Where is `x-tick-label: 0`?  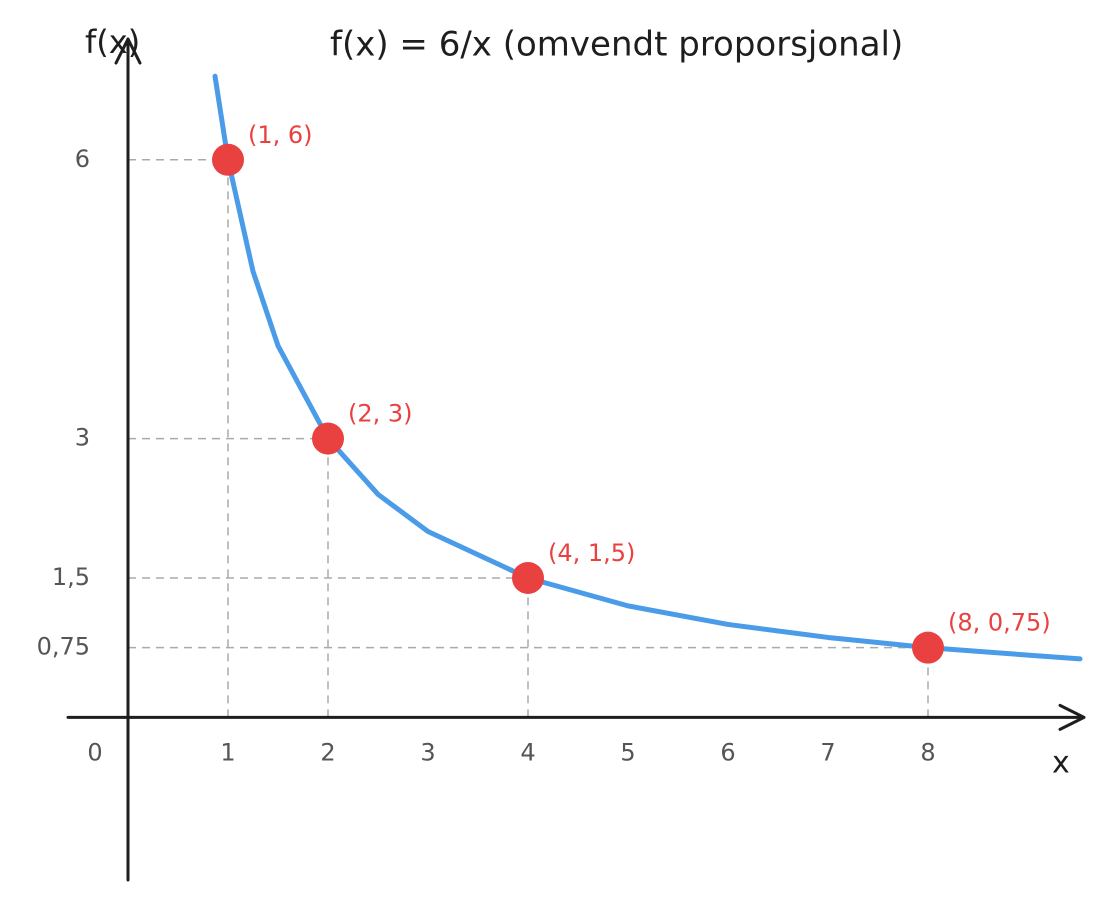
x-tick-label: 0 is located at coordinates (94, 752).